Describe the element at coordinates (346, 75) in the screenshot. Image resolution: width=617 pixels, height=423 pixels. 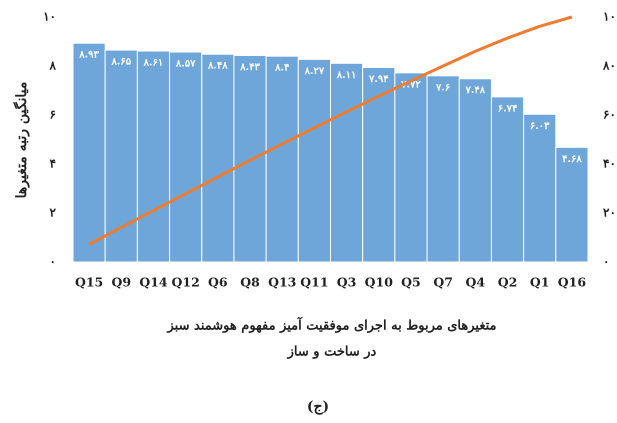
I see `value-label: ۸.۱۱` at that location.